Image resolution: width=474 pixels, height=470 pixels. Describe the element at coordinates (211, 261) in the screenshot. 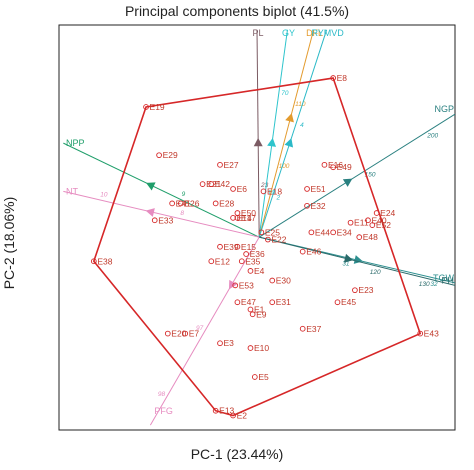

I see `genotype-point-e12` at that location.